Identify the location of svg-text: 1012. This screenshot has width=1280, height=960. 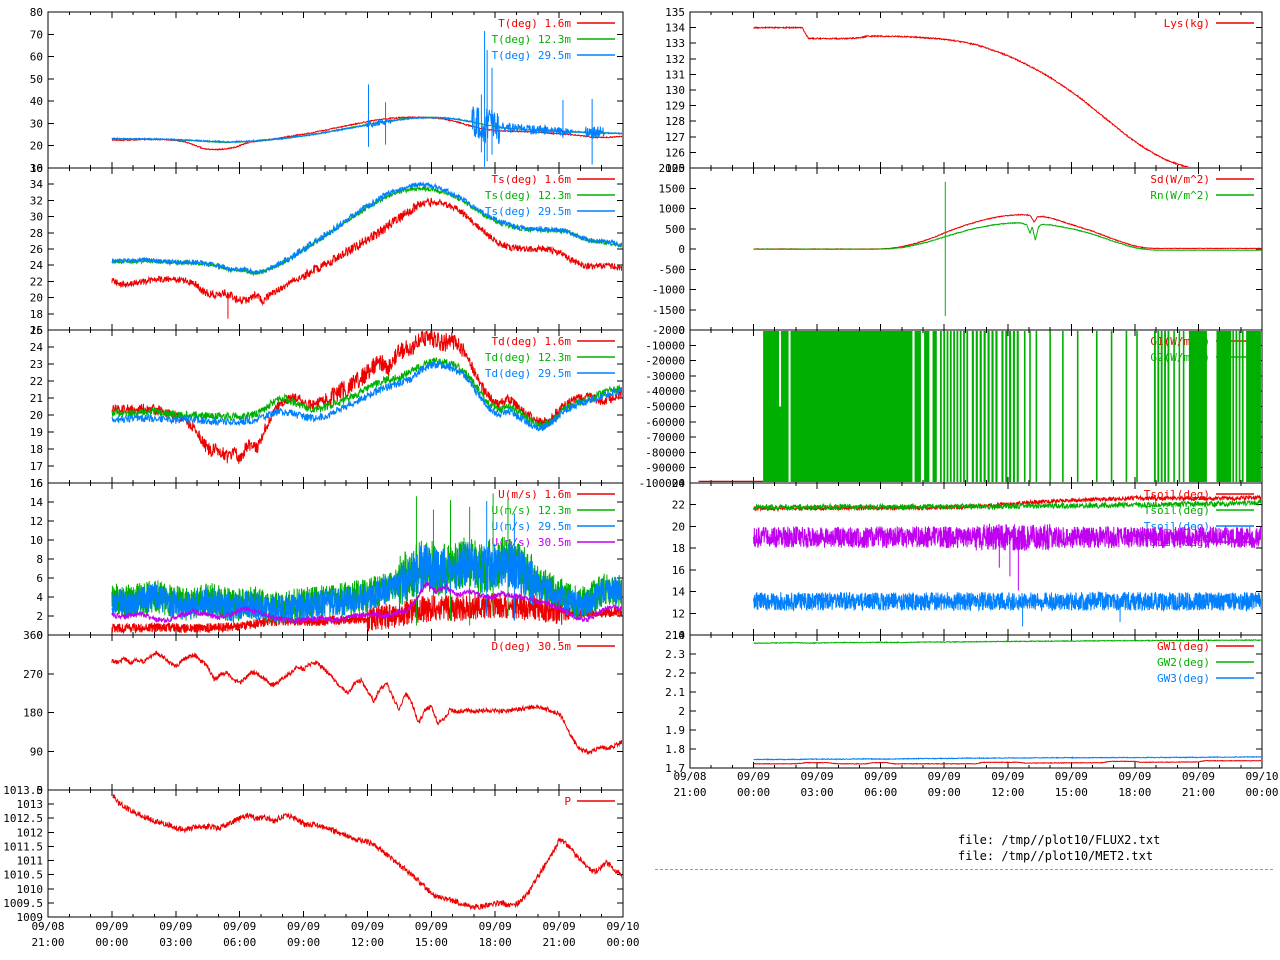
(30, 832).